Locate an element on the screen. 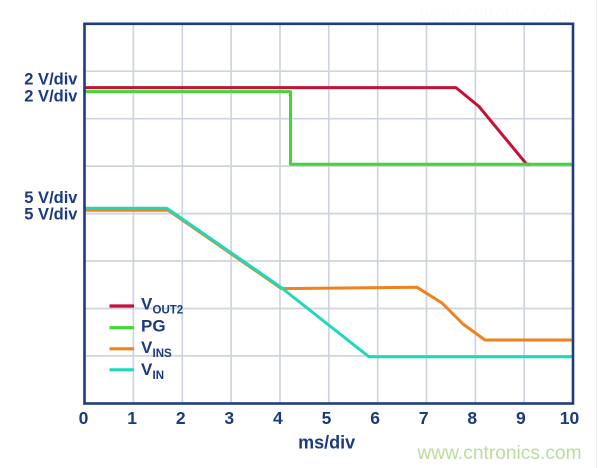 This screenshot has width=600, height=468. svg-text: 0 is located at coordinates (84, 418).